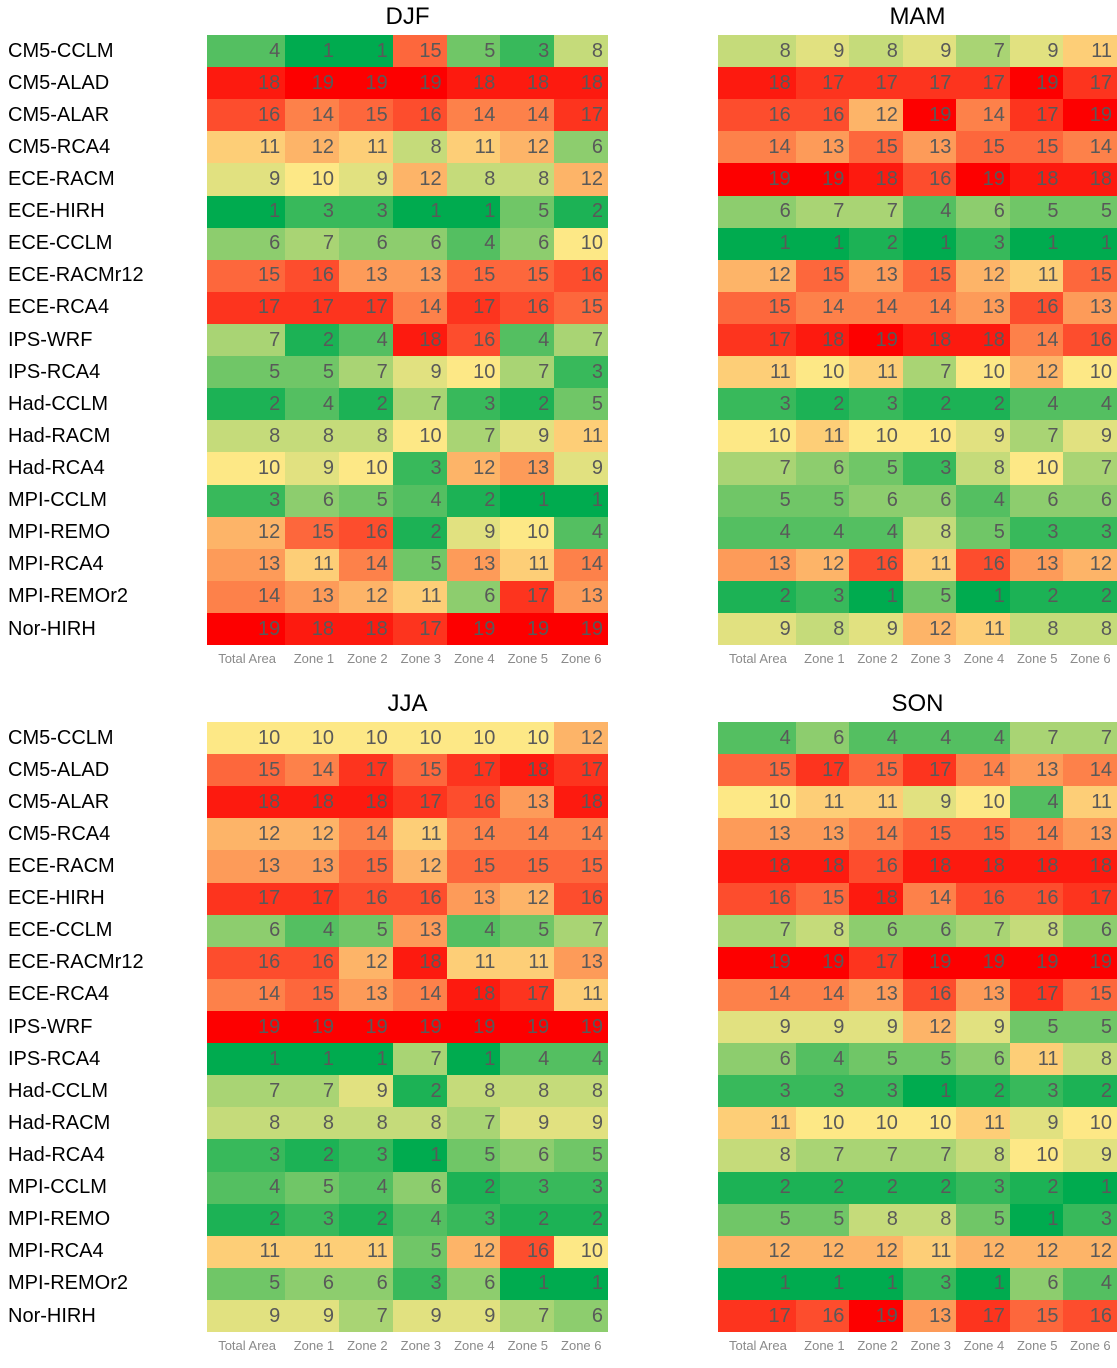 The width and height of the screenshot is (1117, 1368). I want to click on zone-column-label: Zone 6, so click(1090, 658).